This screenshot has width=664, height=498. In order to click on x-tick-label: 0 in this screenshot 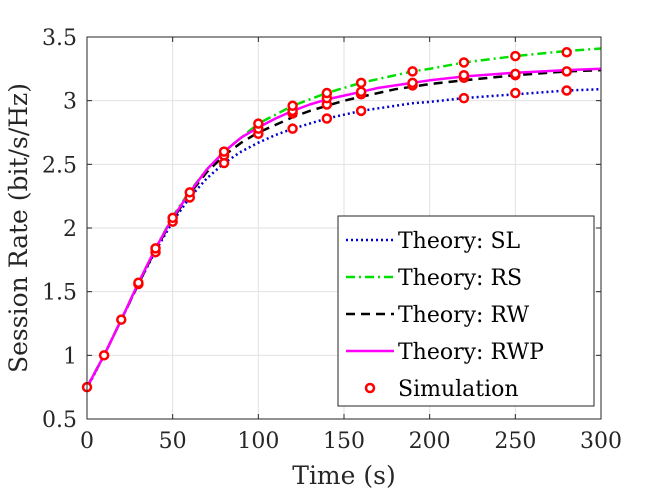, I will do `click(87, 441)`.